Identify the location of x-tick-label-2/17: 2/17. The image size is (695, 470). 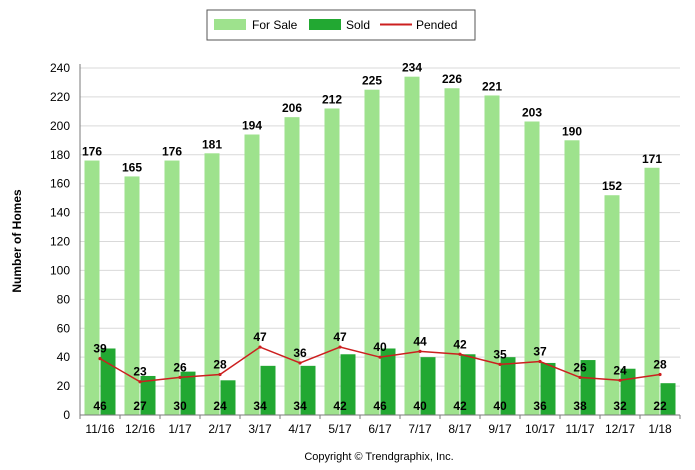
(220, 429).